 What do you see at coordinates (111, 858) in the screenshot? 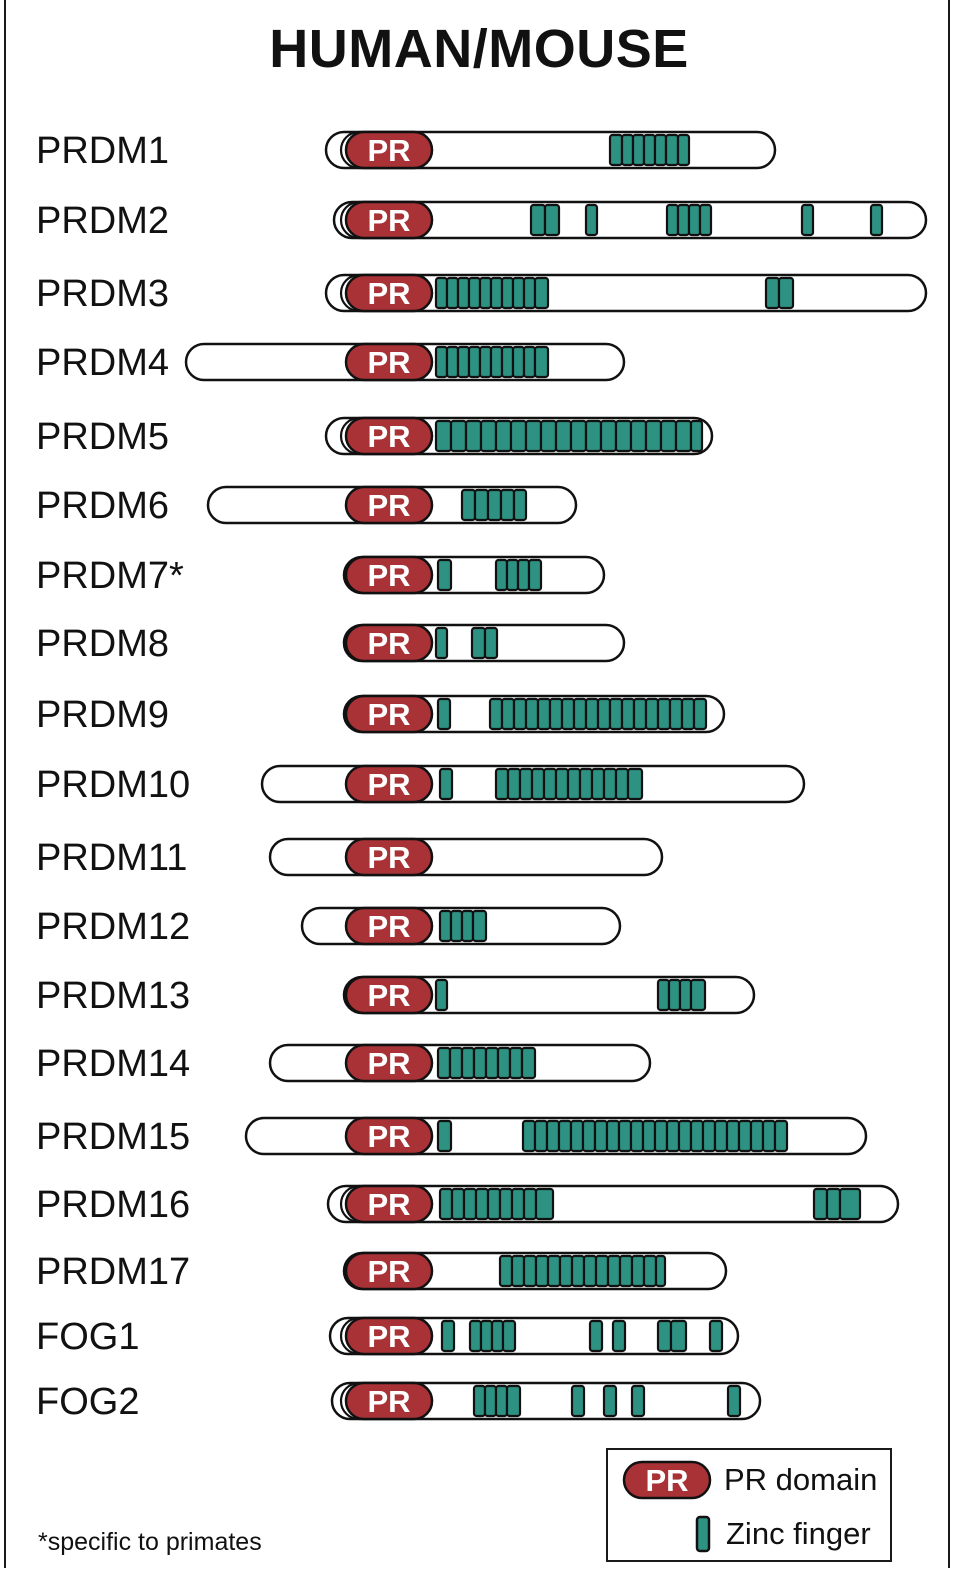
I see `protein-name: PRDM11` at bounding box center [111, 858].